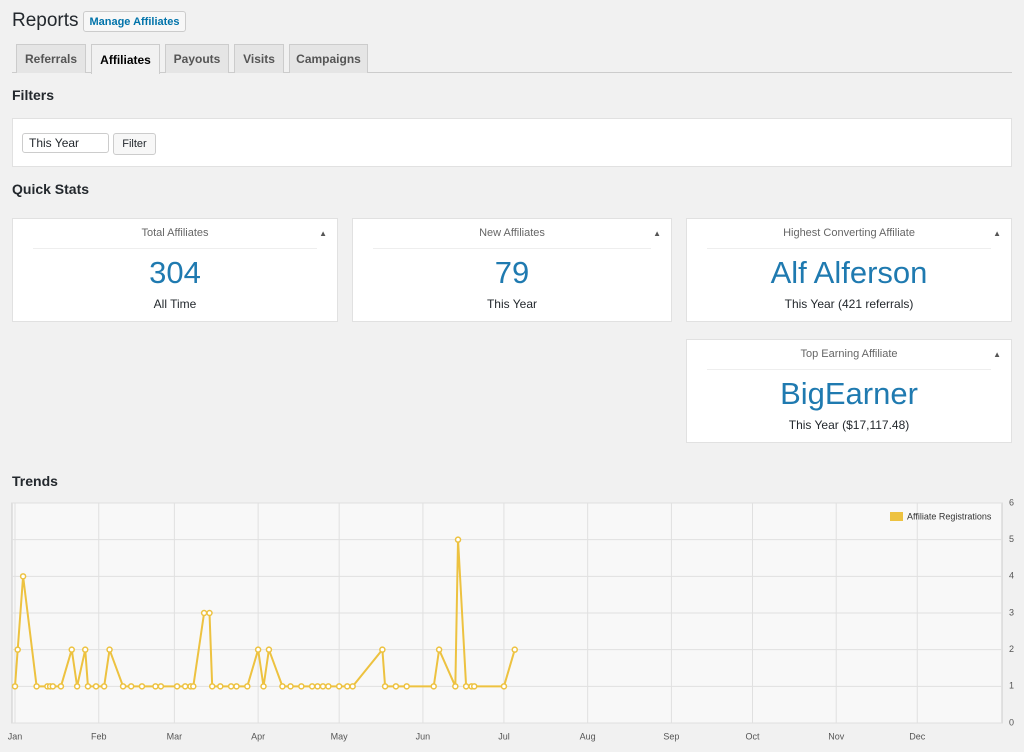 The width and height of the screenshot is (1024, 752). Describe the element at coordinates (259, 58) in the screenshot. I see `tab: Visits` at that location.